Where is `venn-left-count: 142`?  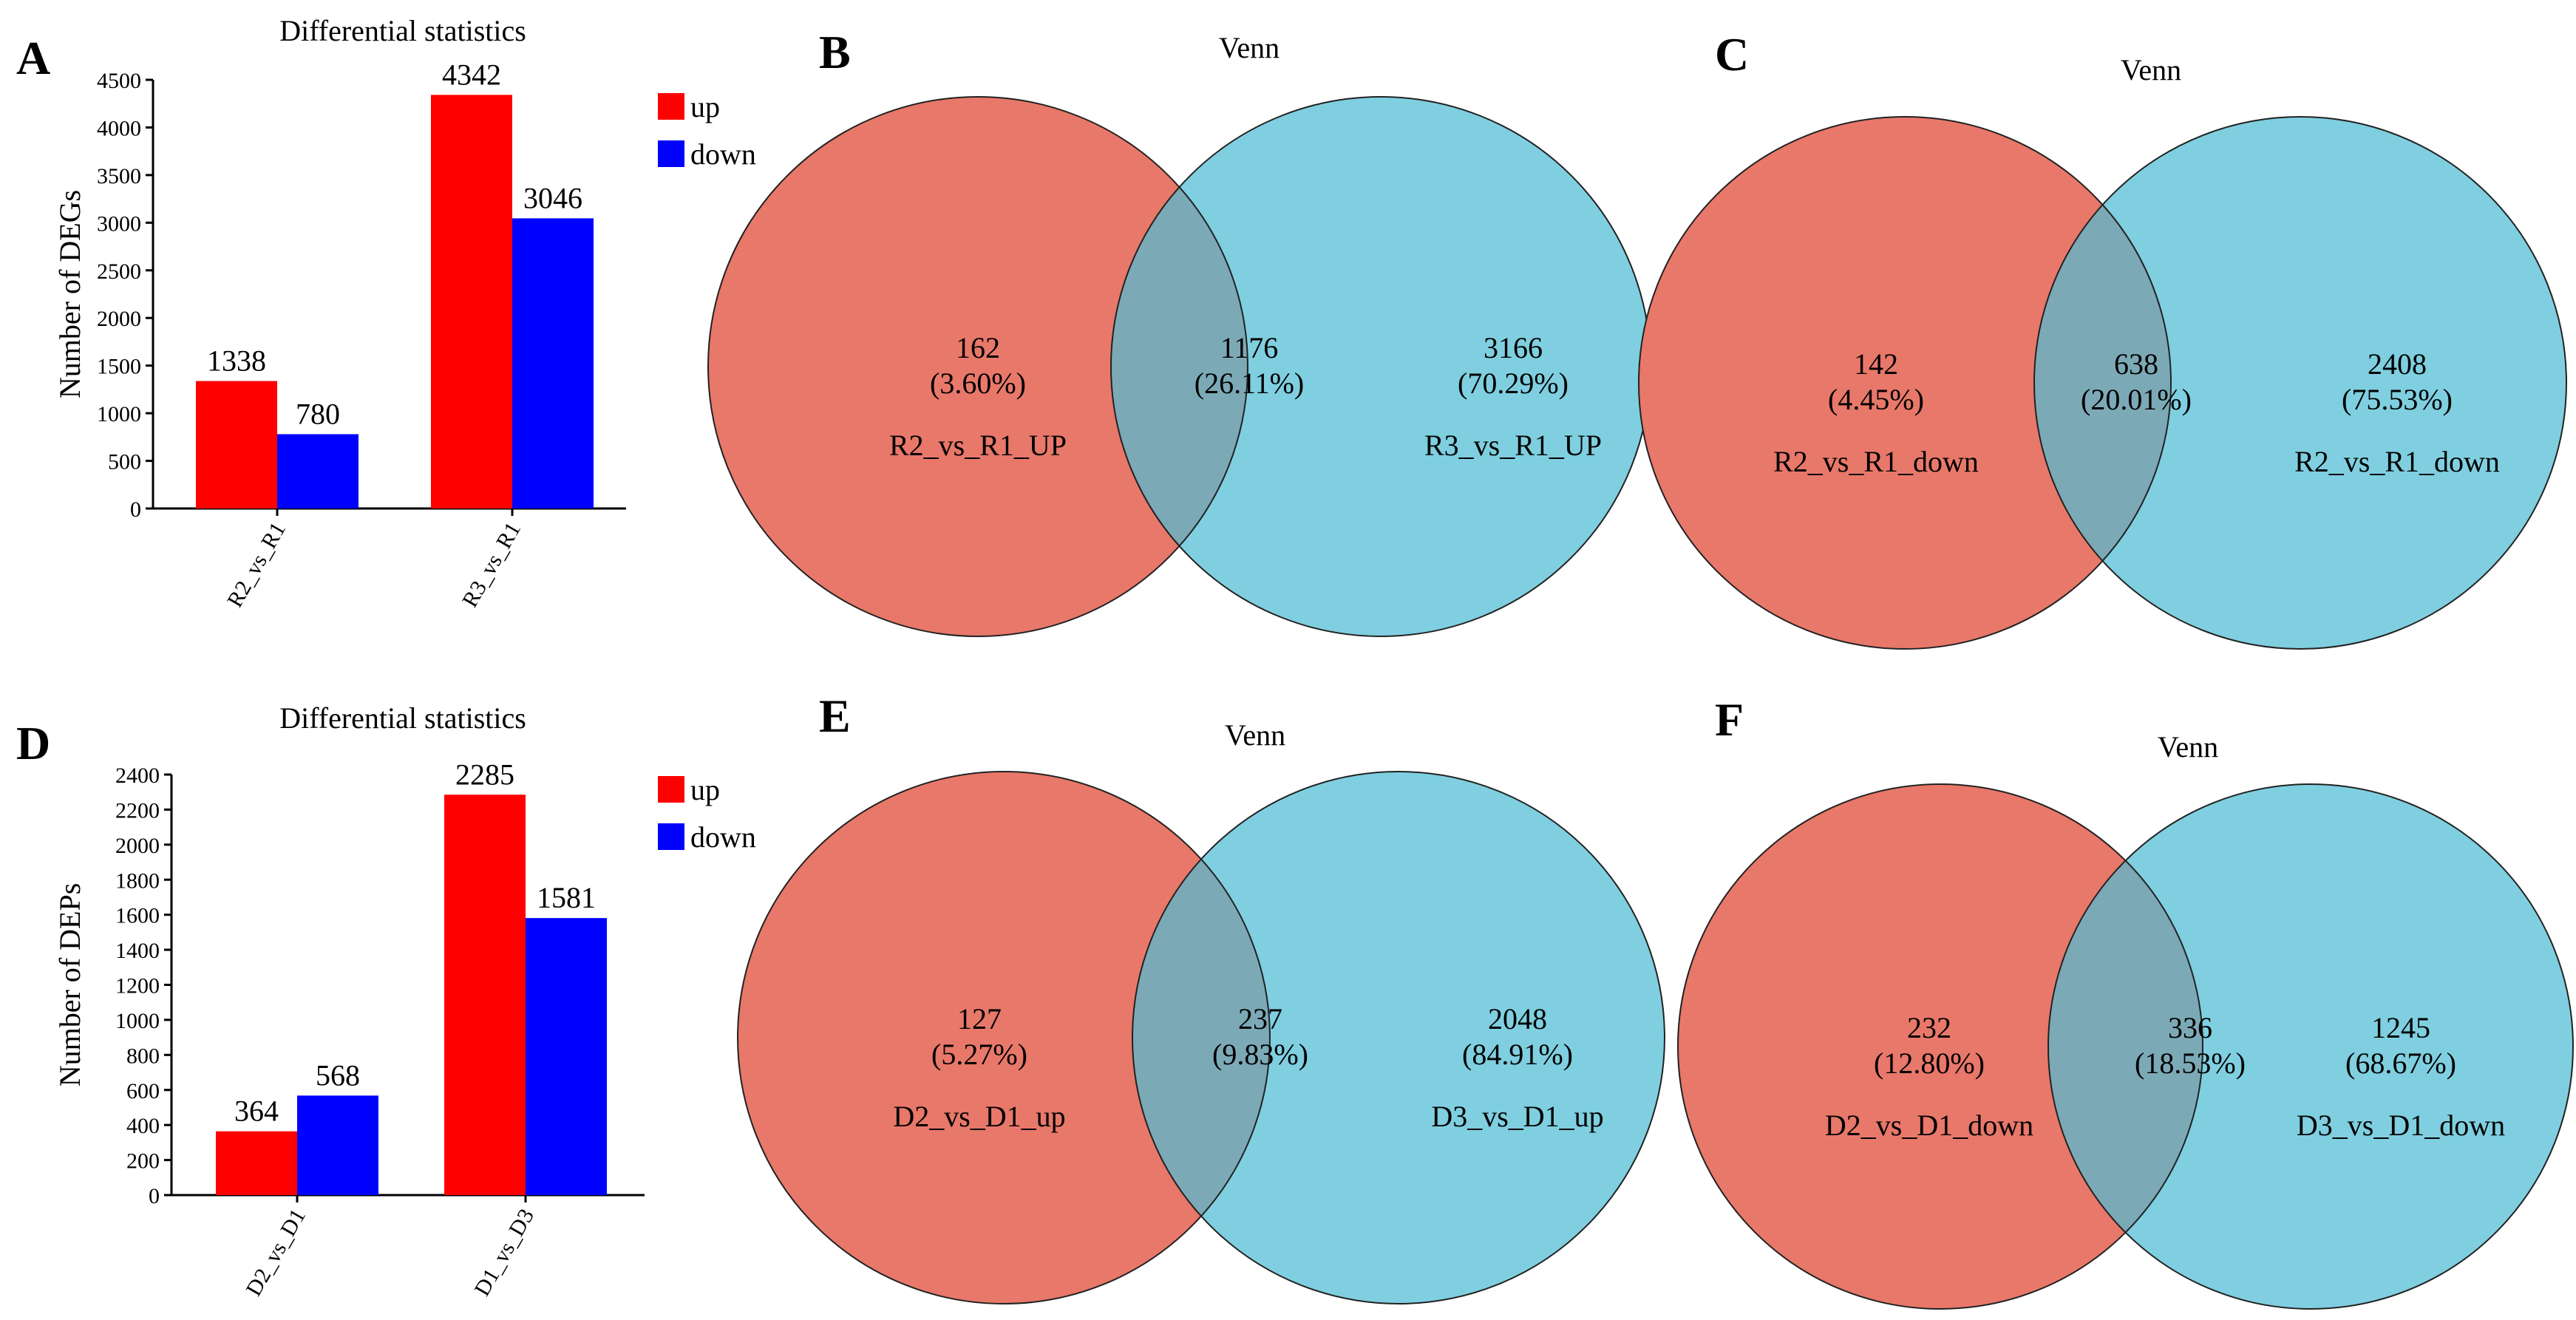
venn-left-count: 142 is located at coordinates (1876, 364).